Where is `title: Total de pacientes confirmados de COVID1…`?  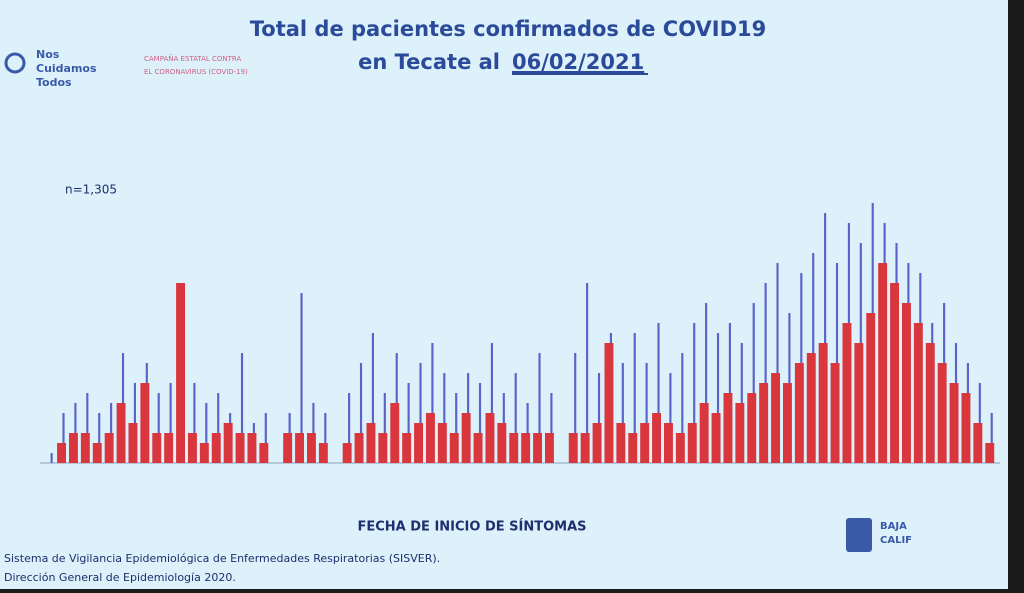 title: Total de pacientes confirmados de COVID1… is located at coordinates (508, 29).